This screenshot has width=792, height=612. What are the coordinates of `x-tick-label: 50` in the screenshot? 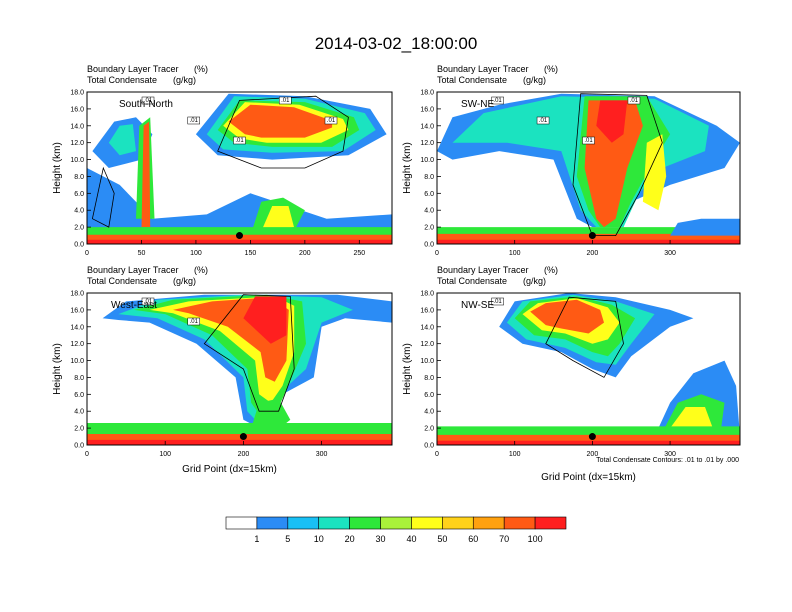 It's located at (142, 253).